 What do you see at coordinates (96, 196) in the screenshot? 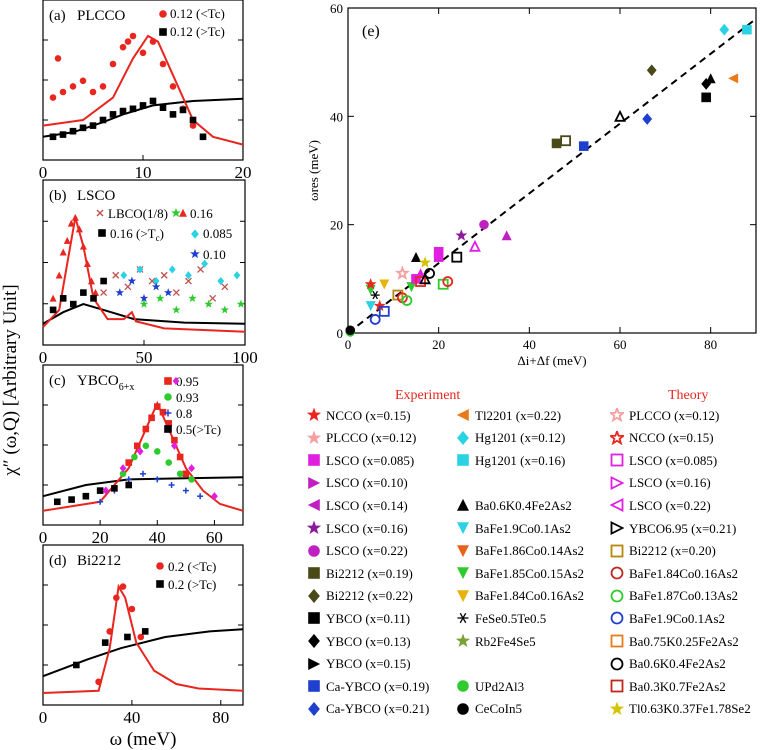
I see `panel-title: LSCO` at bounding box center [96, 196].